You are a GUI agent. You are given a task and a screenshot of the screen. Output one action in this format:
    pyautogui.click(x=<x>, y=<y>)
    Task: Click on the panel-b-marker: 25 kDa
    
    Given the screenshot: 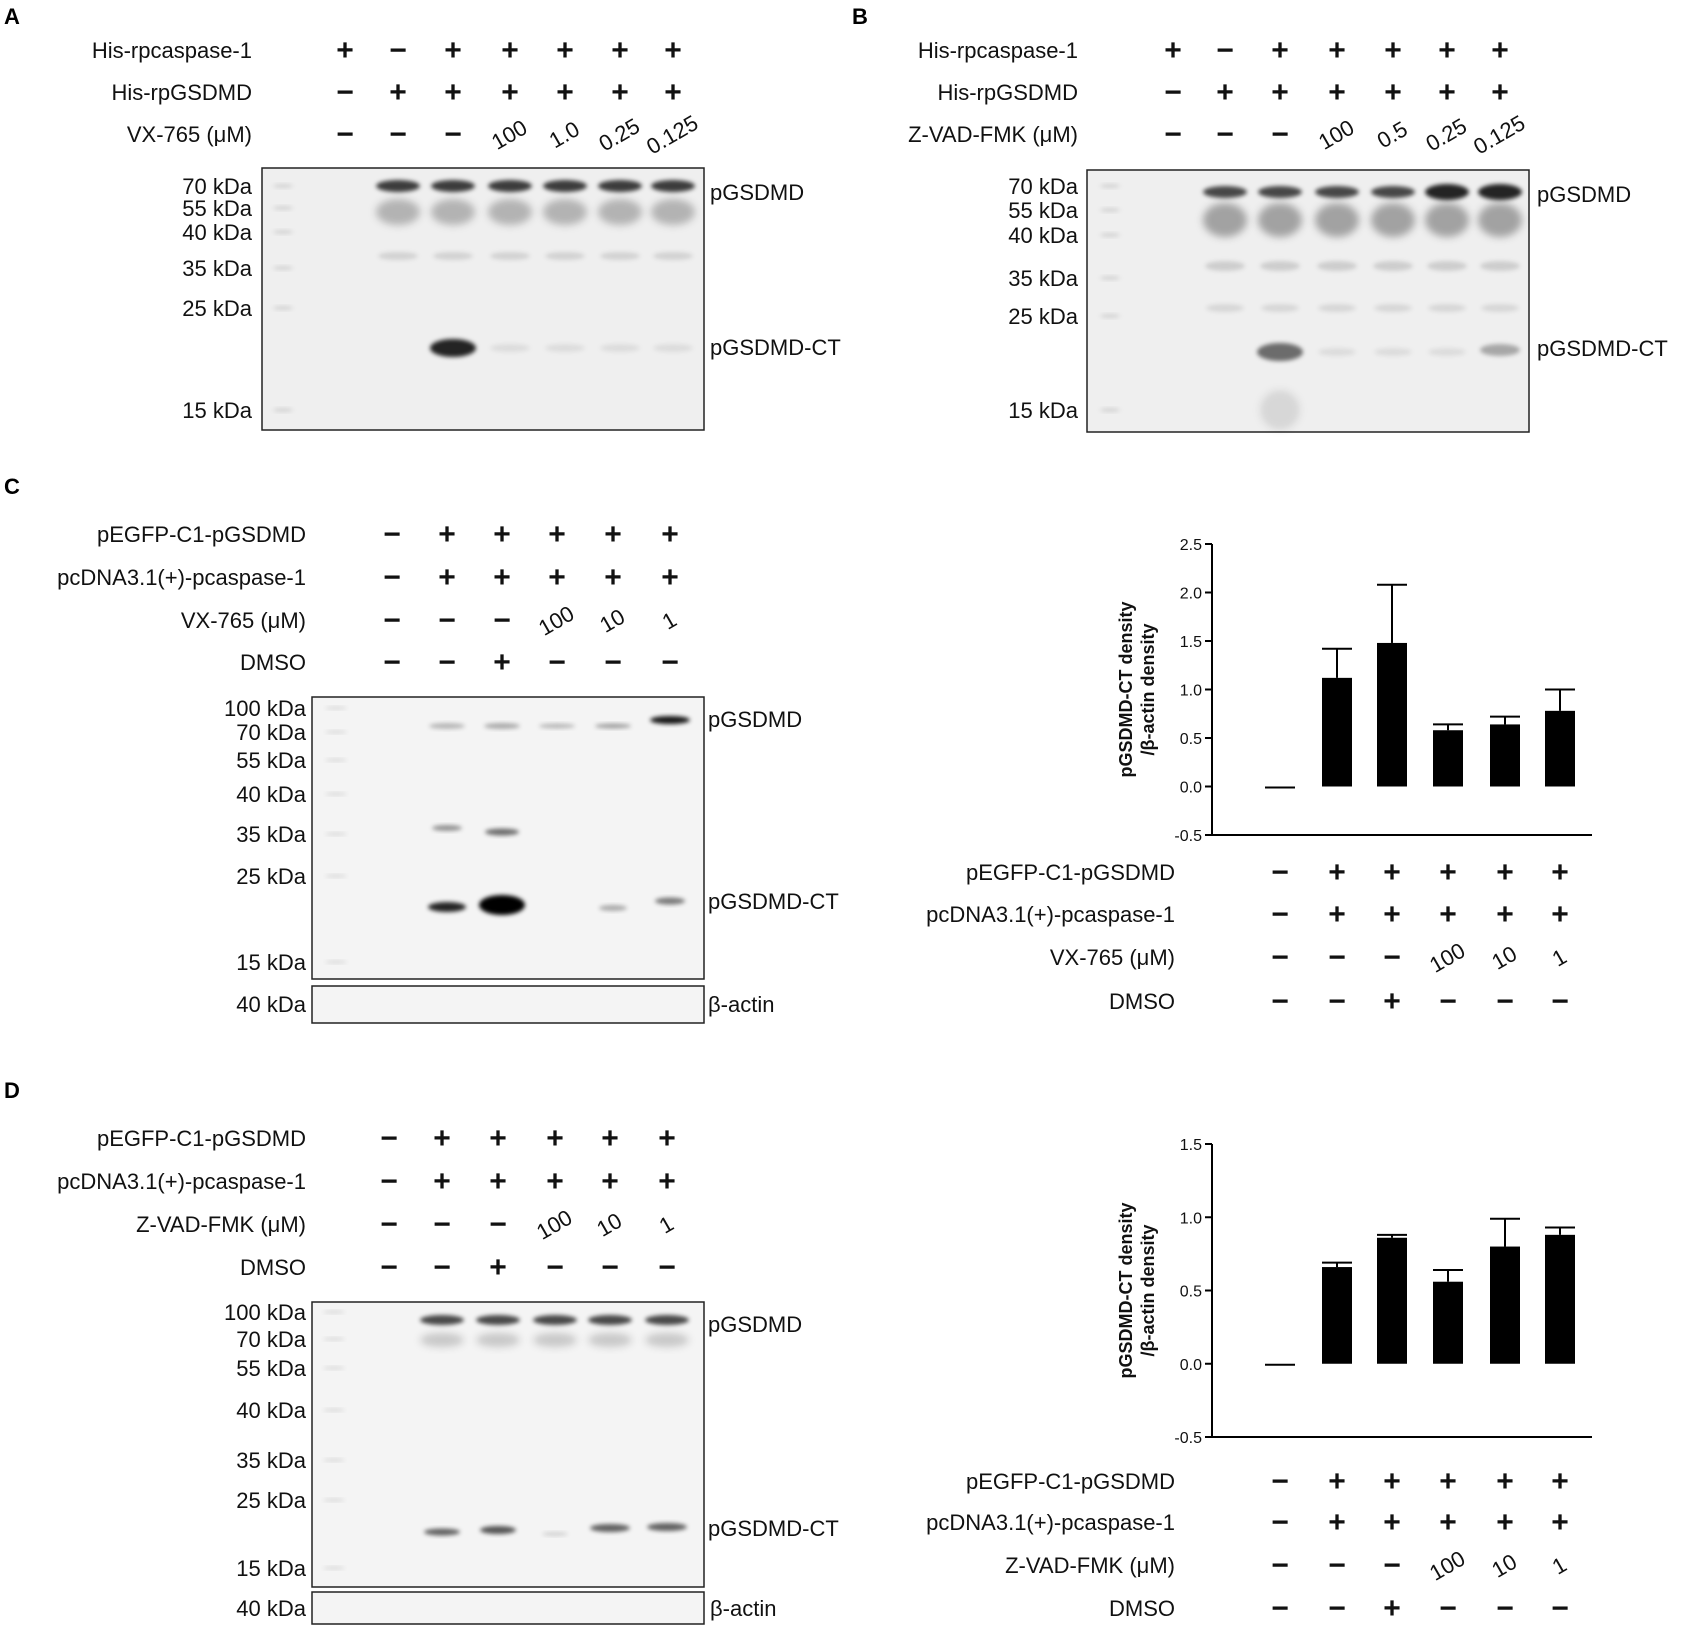 What is the action you would take?
    pyautogui.click(x=1043, y=316)
    